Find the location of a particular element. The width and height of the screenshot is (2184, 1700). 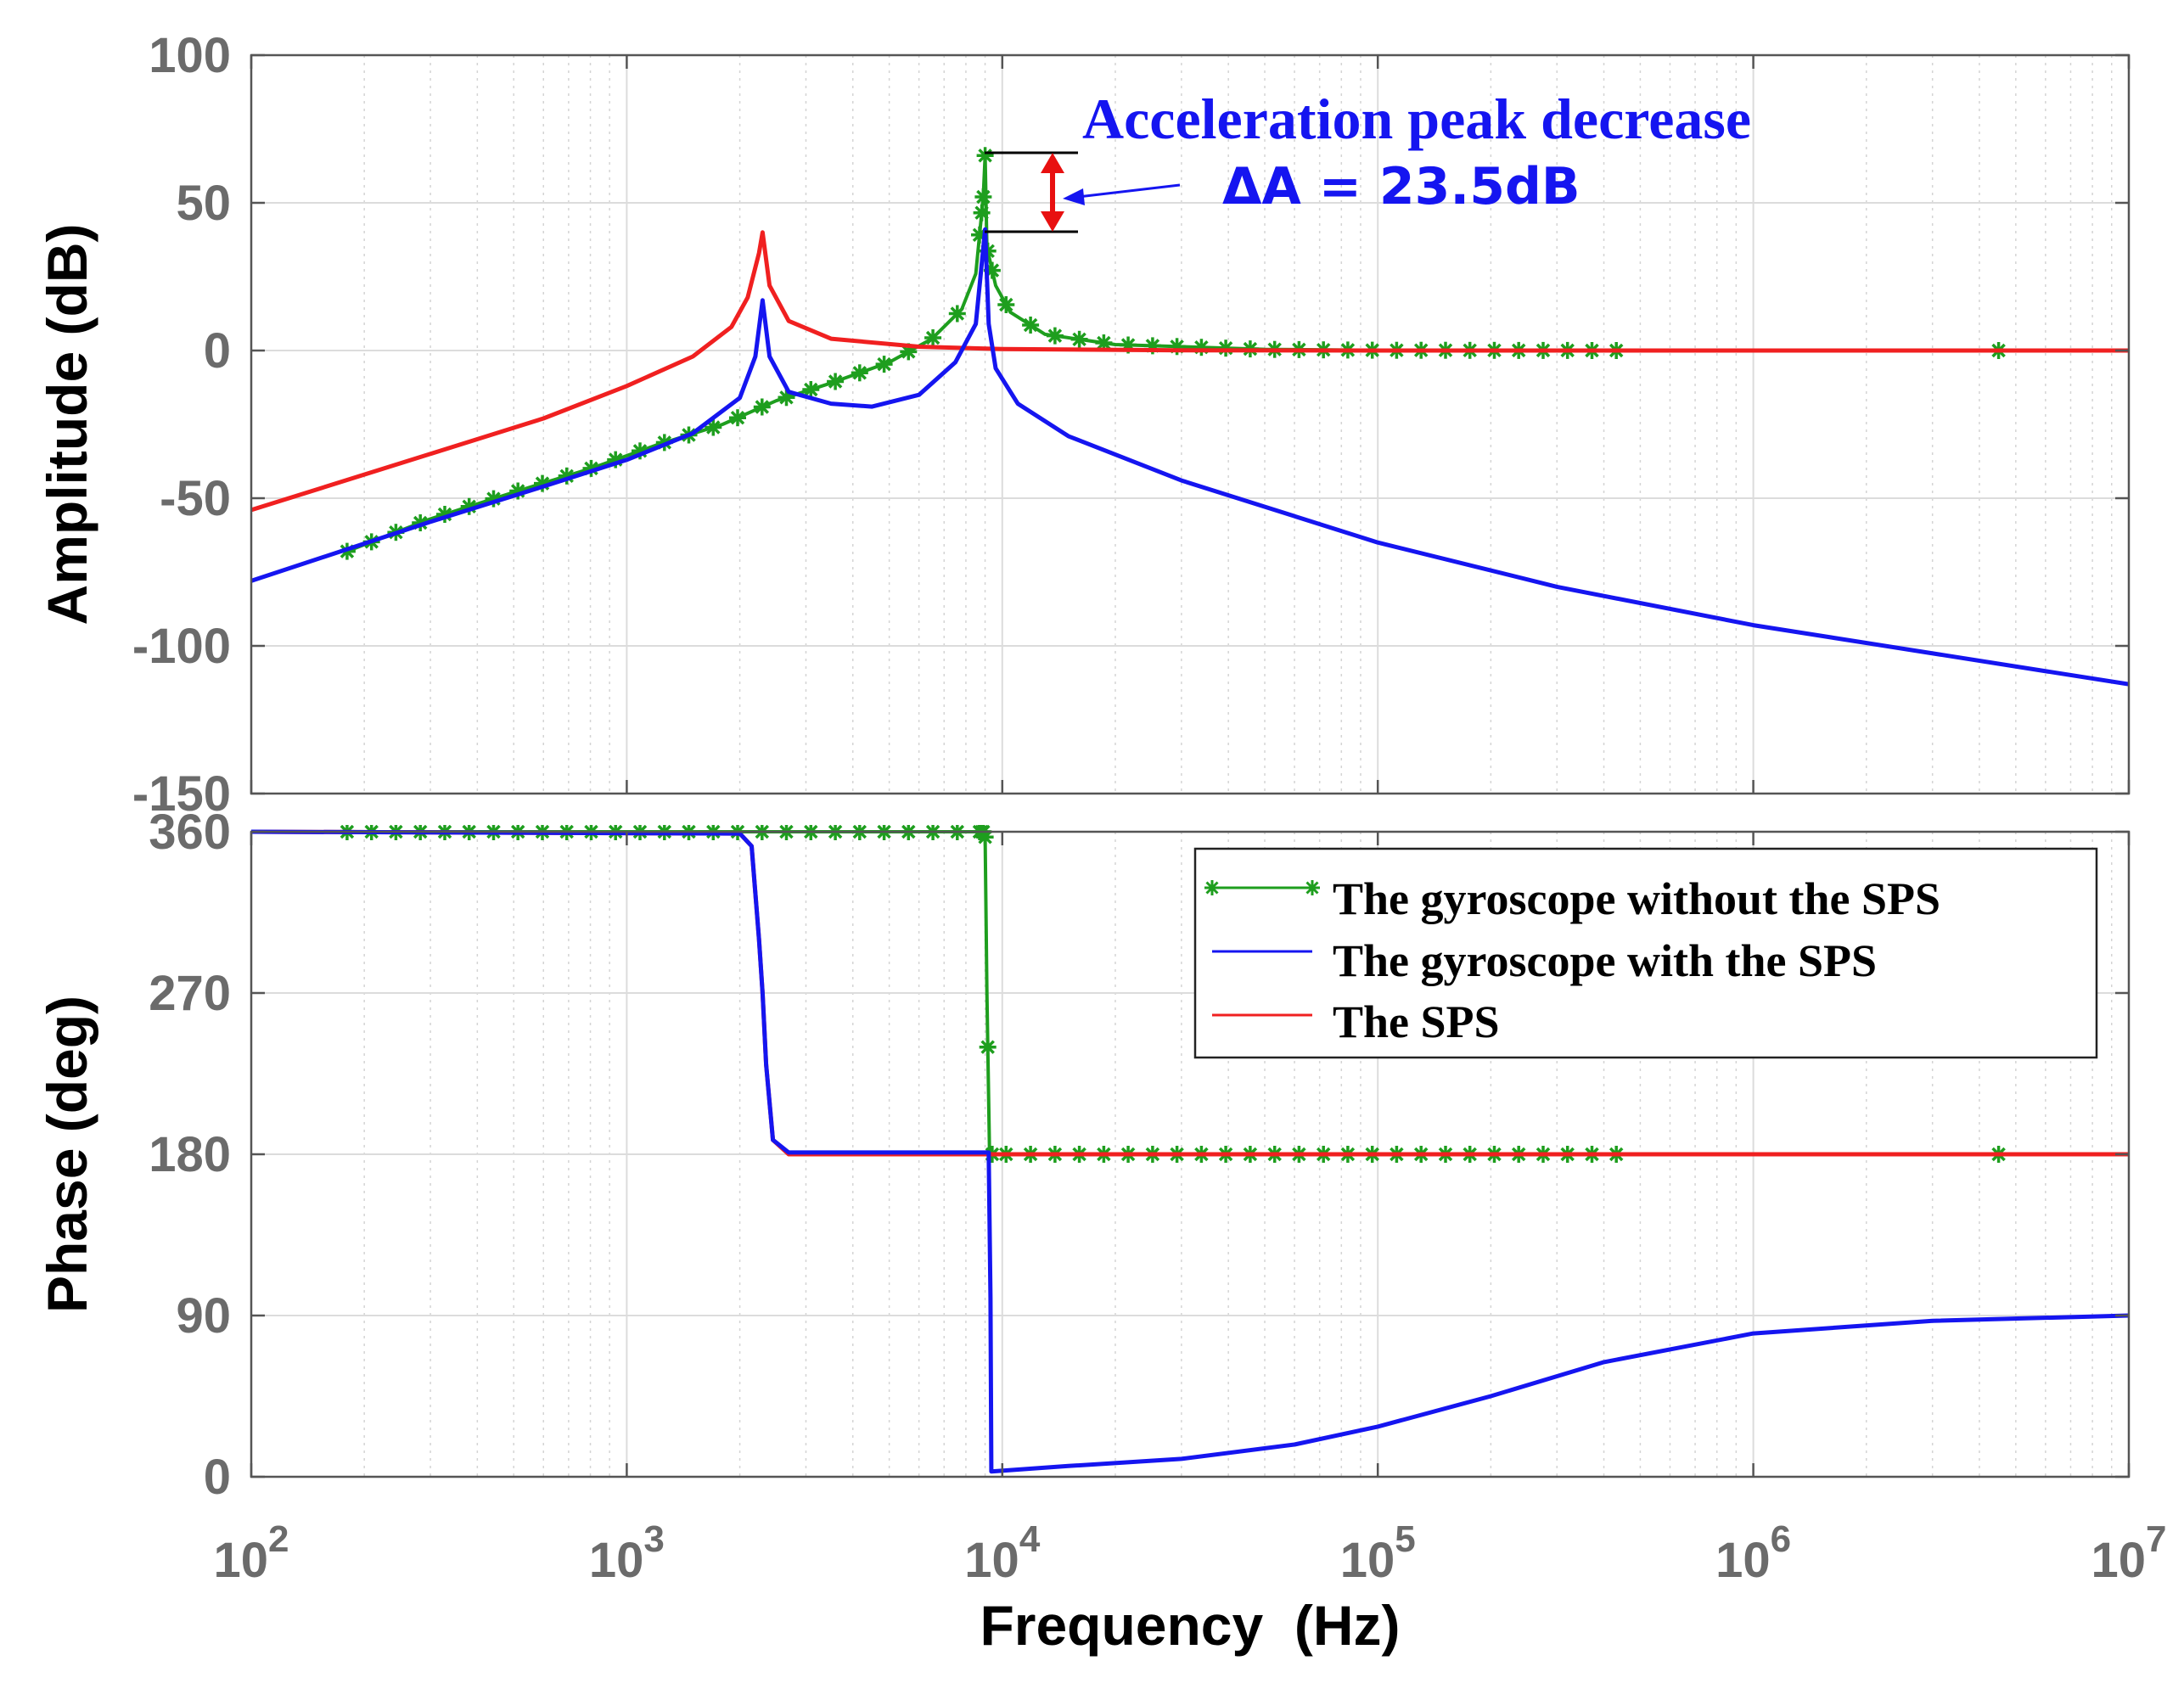

legend-entry-sps: The SPS is located at coordinates (1356, 1021).